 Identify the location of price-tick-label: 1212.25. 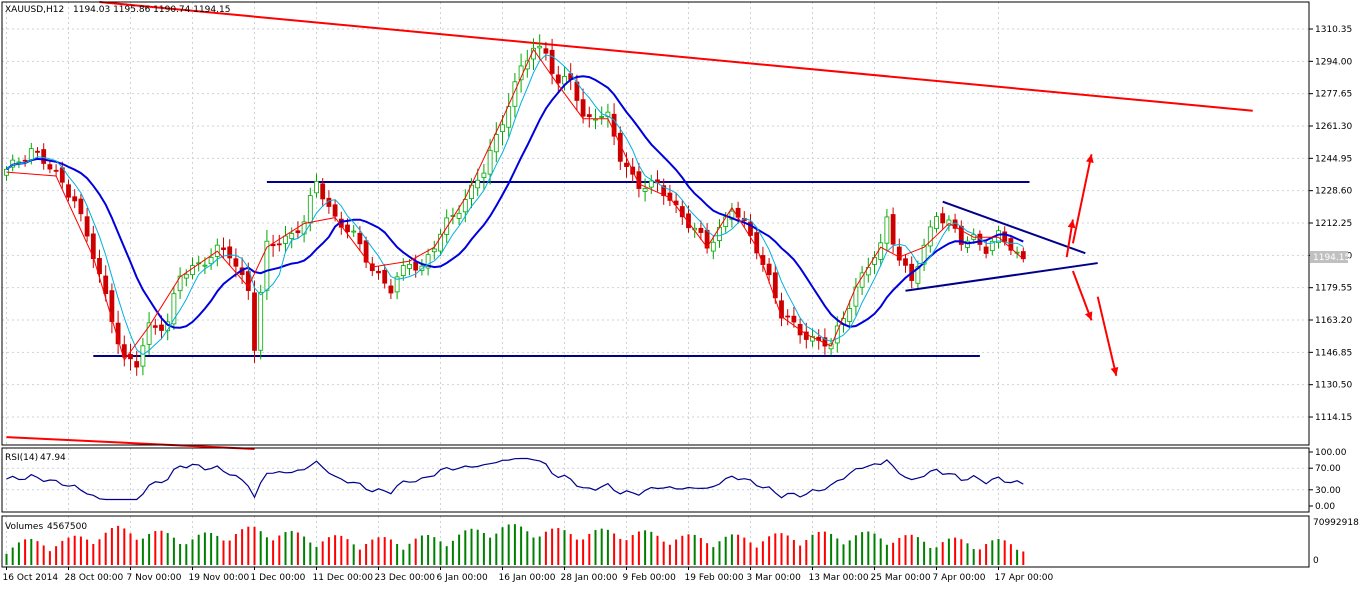
(1333, 224).